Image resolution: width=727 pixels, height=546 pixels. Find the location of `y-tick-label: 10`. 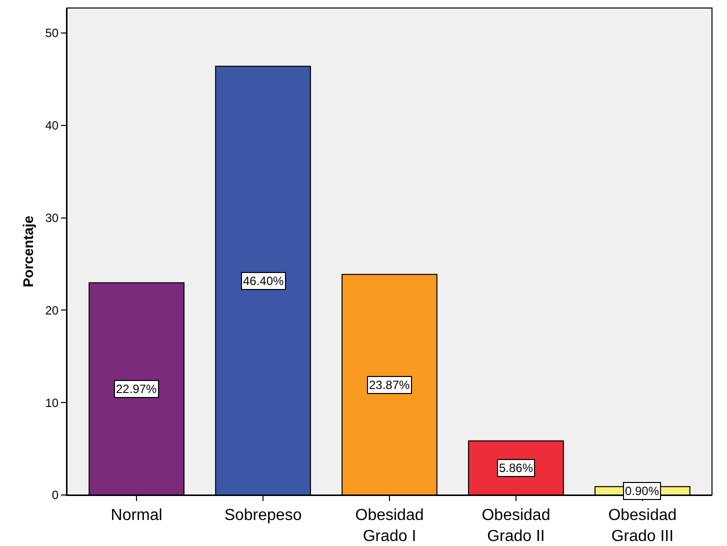

y-tick-label: 10 is located at coordinates (52, 403).